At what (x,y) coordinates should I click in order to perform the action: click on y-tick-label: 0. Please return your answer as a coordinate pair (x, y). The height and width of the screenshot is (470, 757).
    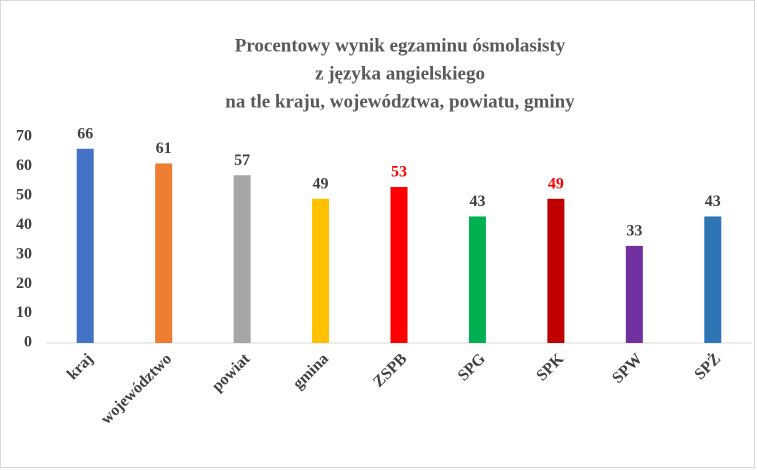
    Looking at the image, I should click on (28, 342).